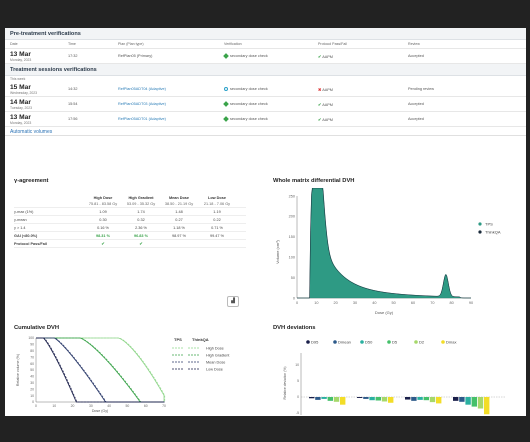 The width and height of the screenshot is (530, 442). Describe the element at coordinates (384, 312) in the screenshot. I see `whole-dvh-xlabel: Dose (Gy)` at that location.